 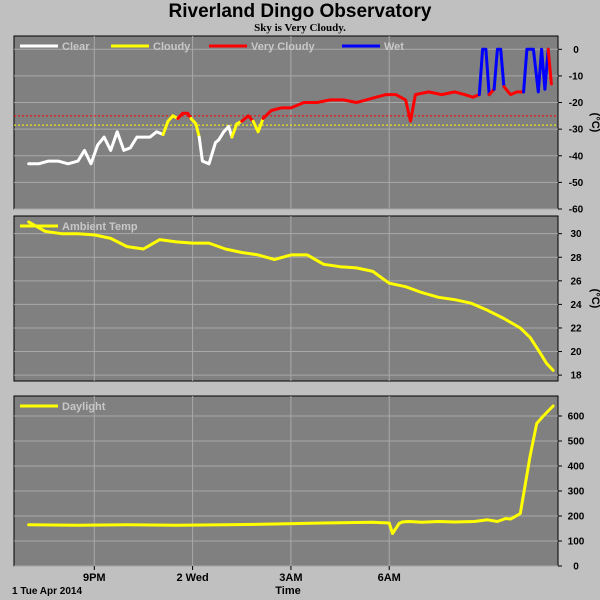 What do you see at coordinates (84, 407) in the screenshot?
I see `daylight-legend-label: Daylight` at bounding box center [84, 407].